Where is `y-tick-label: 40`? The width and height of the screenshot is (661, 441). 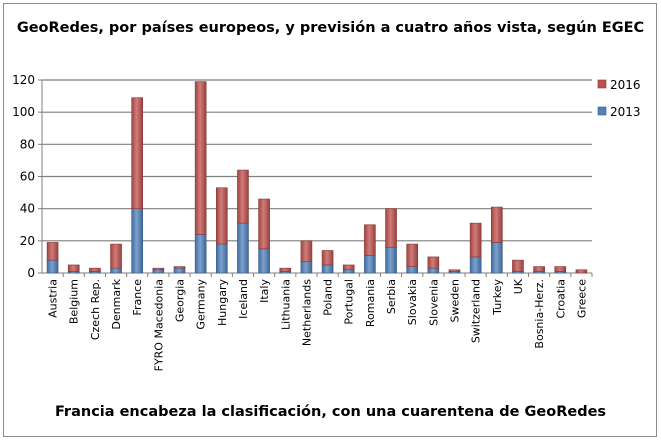 y-tick-label: 40 is located at coordinates (27, 209).